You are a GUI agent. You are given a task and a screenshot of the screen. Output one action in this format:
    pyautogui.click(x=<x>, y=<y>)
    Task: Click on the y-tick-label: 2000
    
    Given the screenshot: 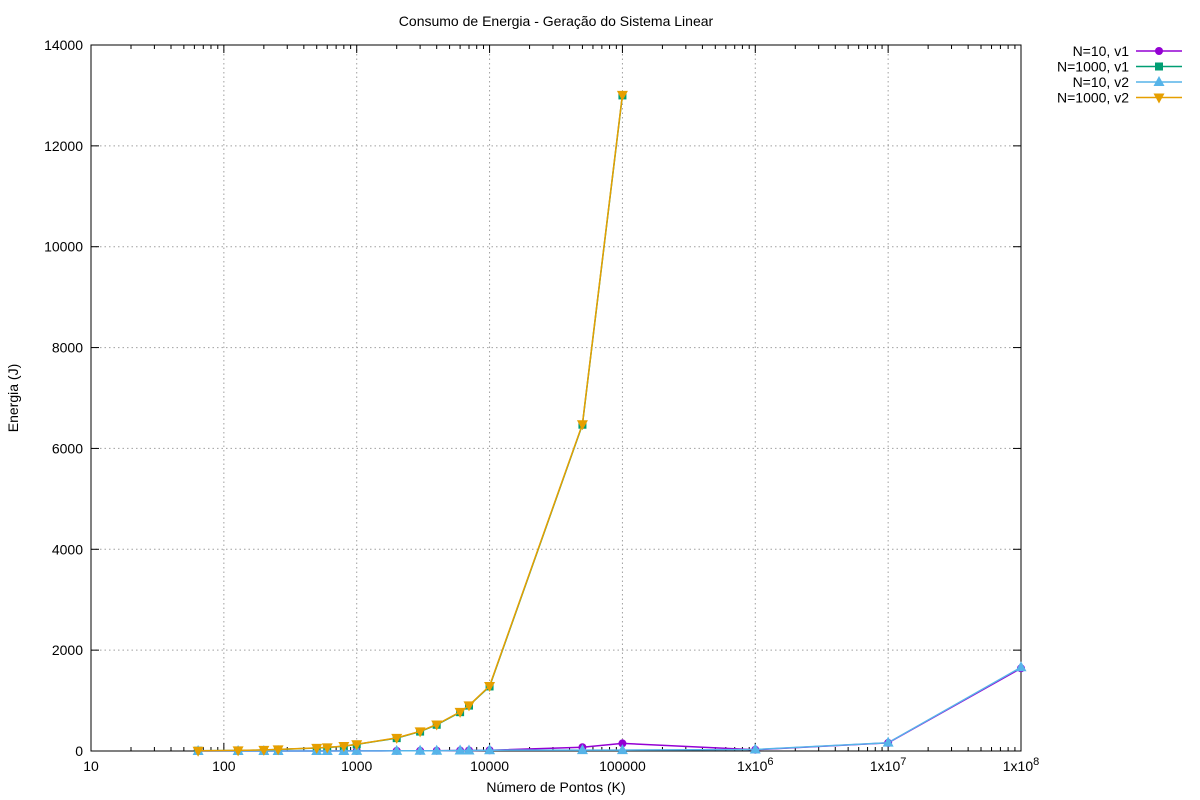 What is the action you would take?
    pyautogui.click(x=67, y=650)
    